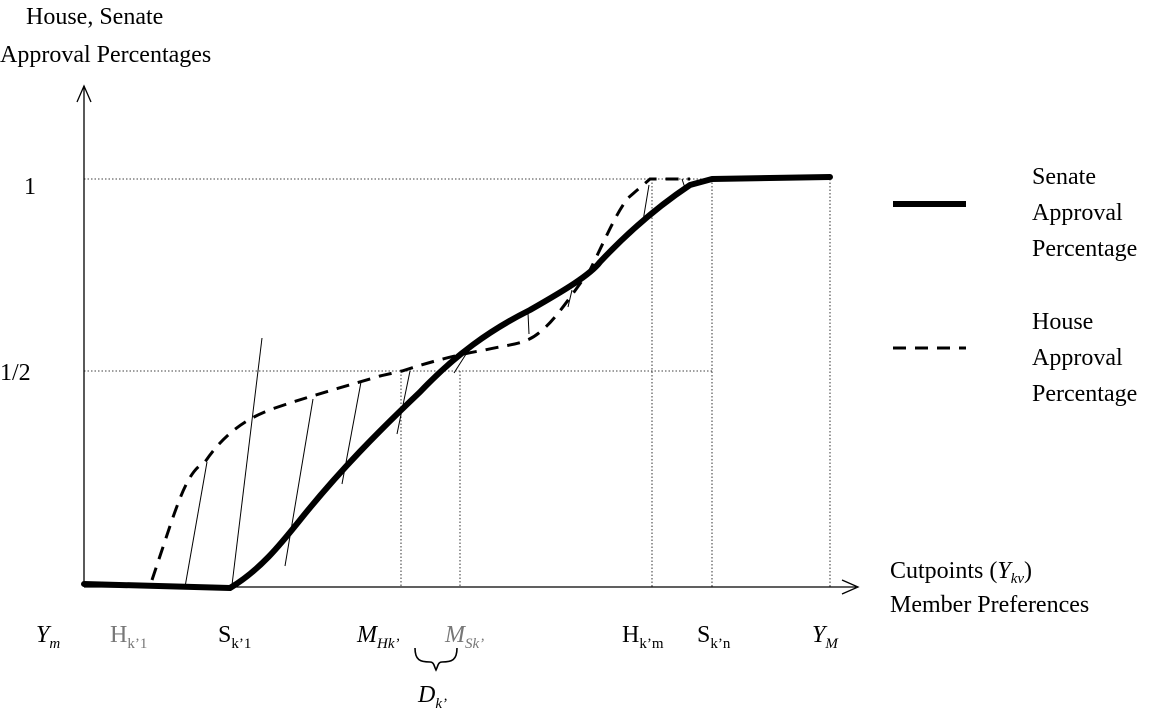 The image size is (1159, 725). What do you see at coordinates (825, 637) in the screenshot?
I see `label-y-big-m: YM` at bounding box center [825, 637].